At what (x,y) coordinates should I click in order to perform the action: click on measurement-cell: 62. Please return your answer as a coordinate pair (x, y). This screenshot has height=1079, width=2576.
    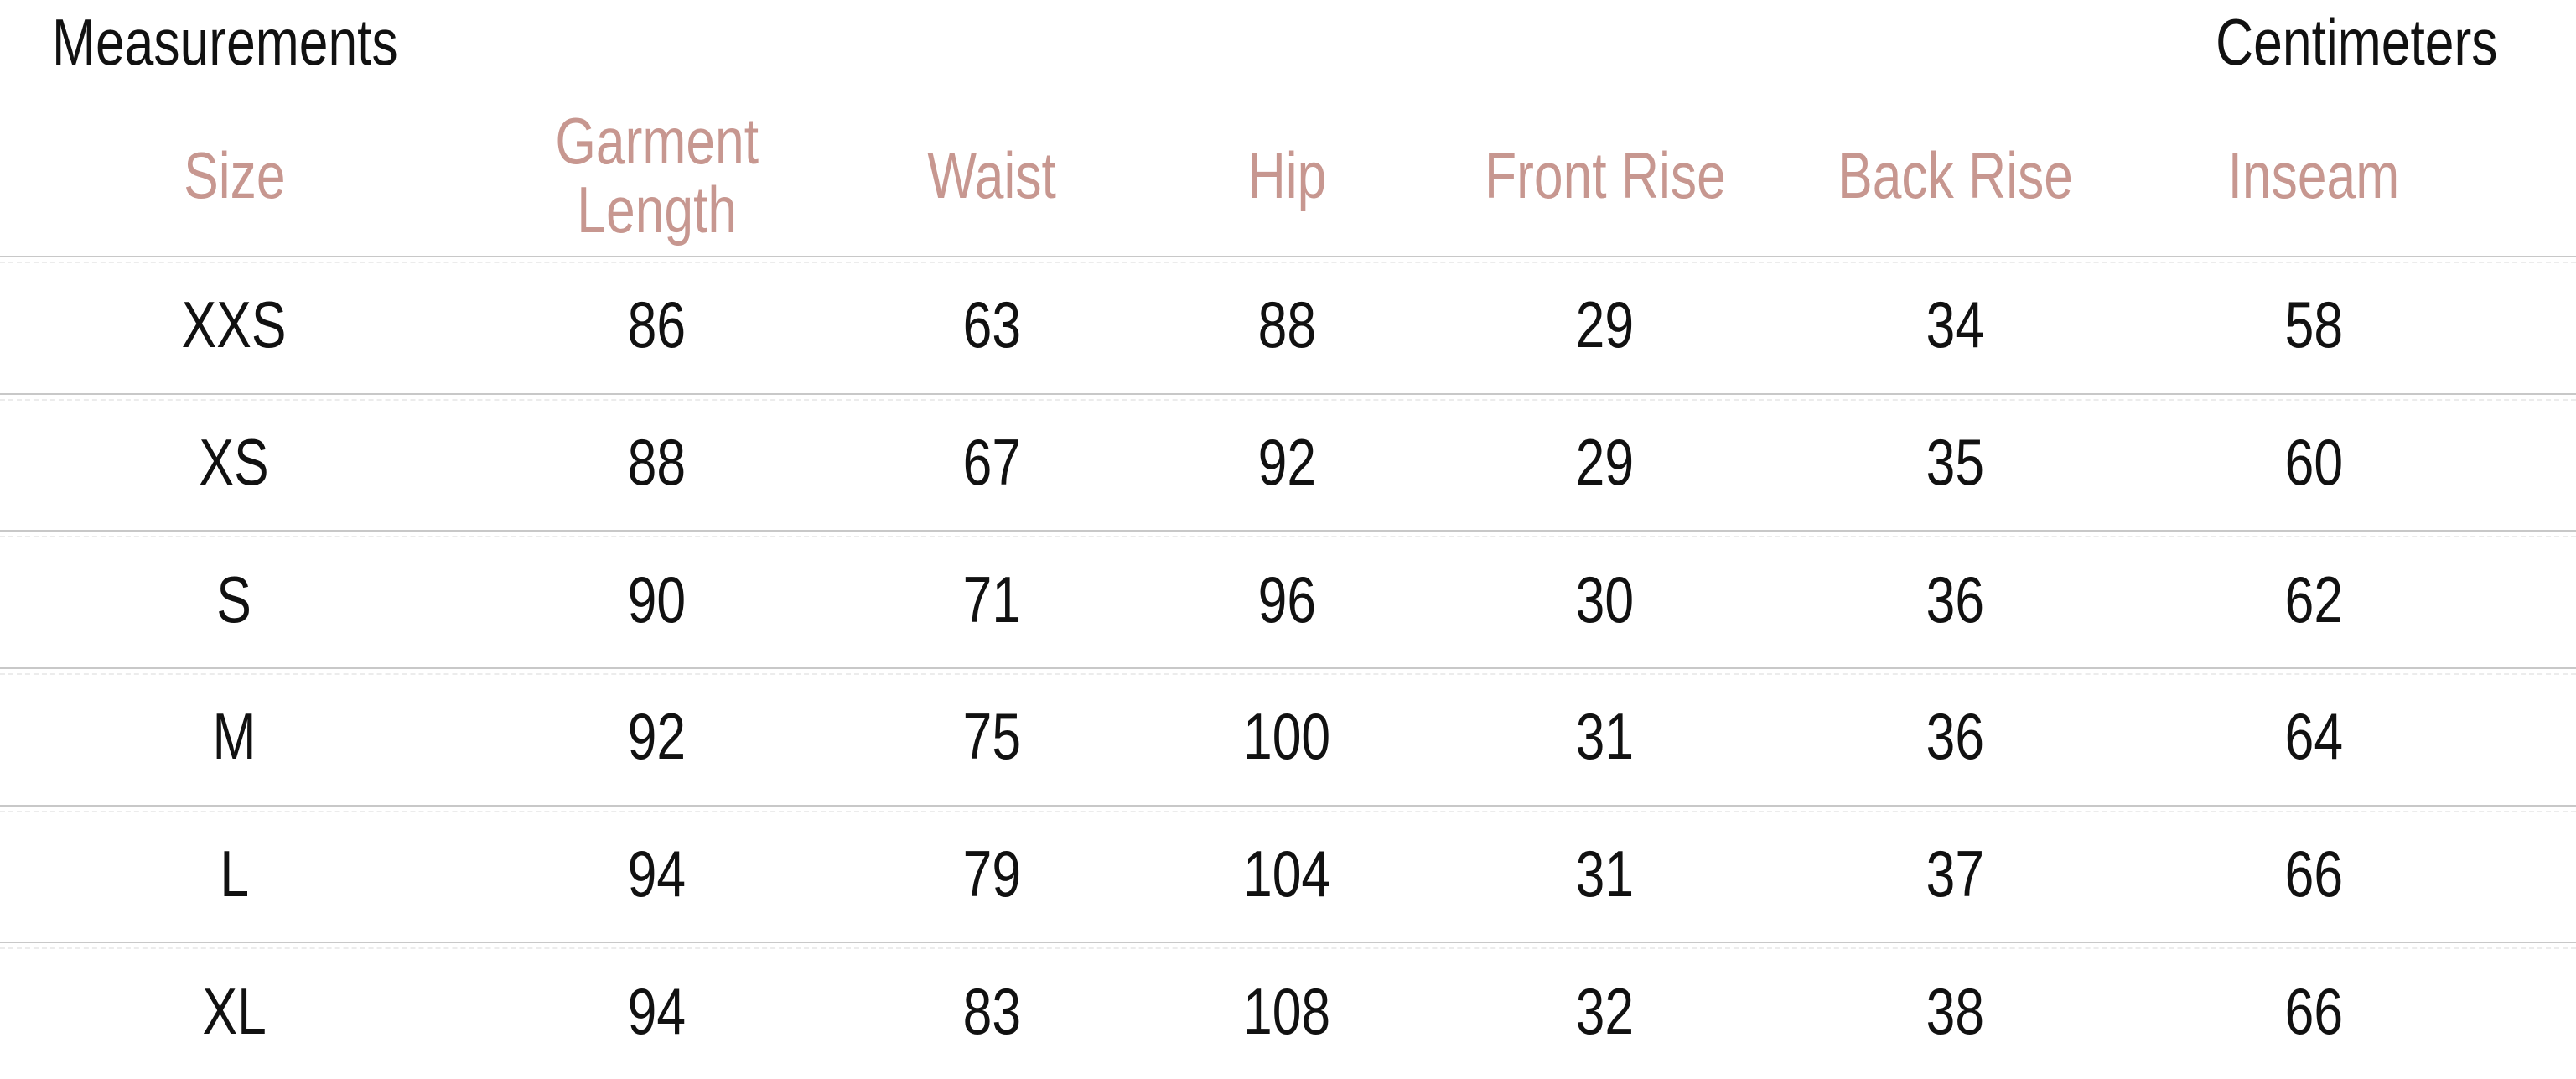
    Looking at the image, I should click on (2314, 600).